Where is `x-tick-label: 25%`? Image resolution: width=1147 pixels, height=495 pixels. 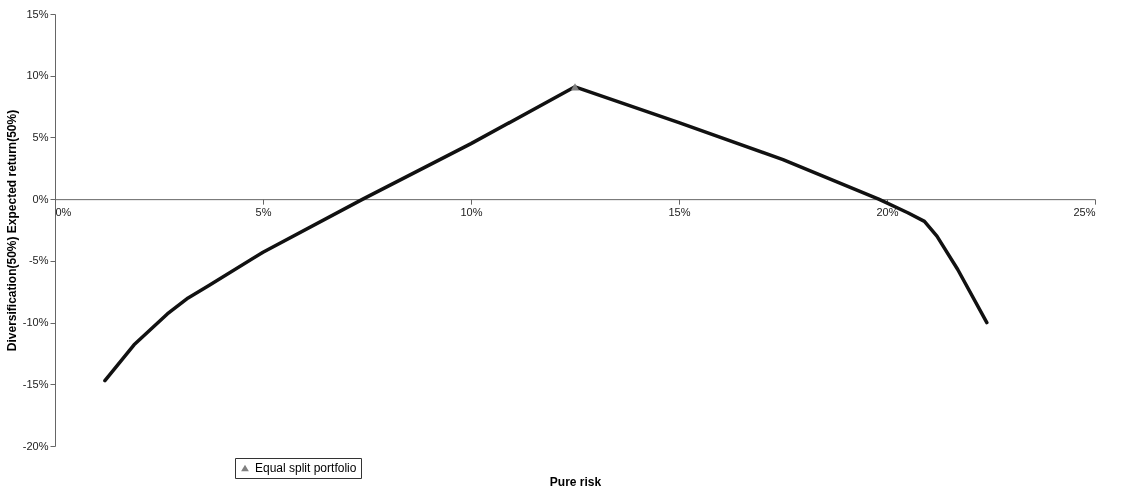 x-tick-label: 25% is located at coordinates (1084, 211).